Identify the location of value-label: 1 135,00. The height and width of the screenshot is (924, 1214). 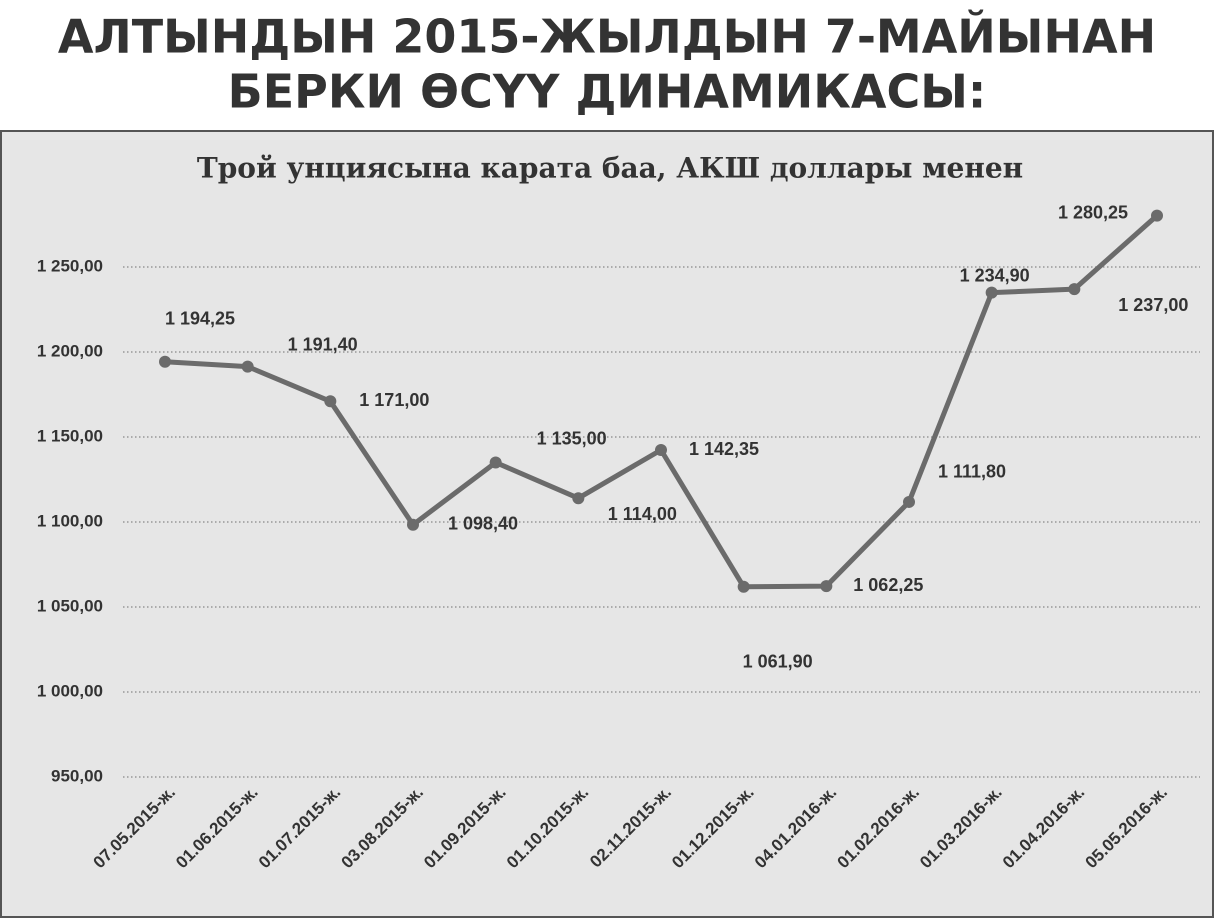
(572, 438).